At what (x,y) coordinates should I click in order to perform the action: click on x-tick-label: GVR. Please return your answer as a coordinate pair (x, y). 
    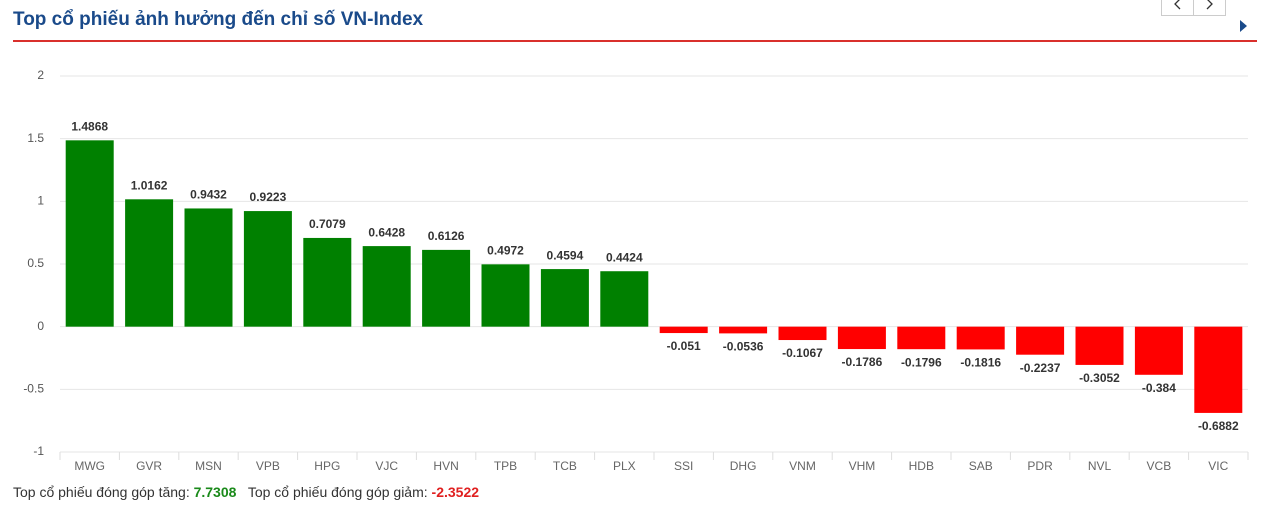
    Looking at the image, I should click on (149, 466).